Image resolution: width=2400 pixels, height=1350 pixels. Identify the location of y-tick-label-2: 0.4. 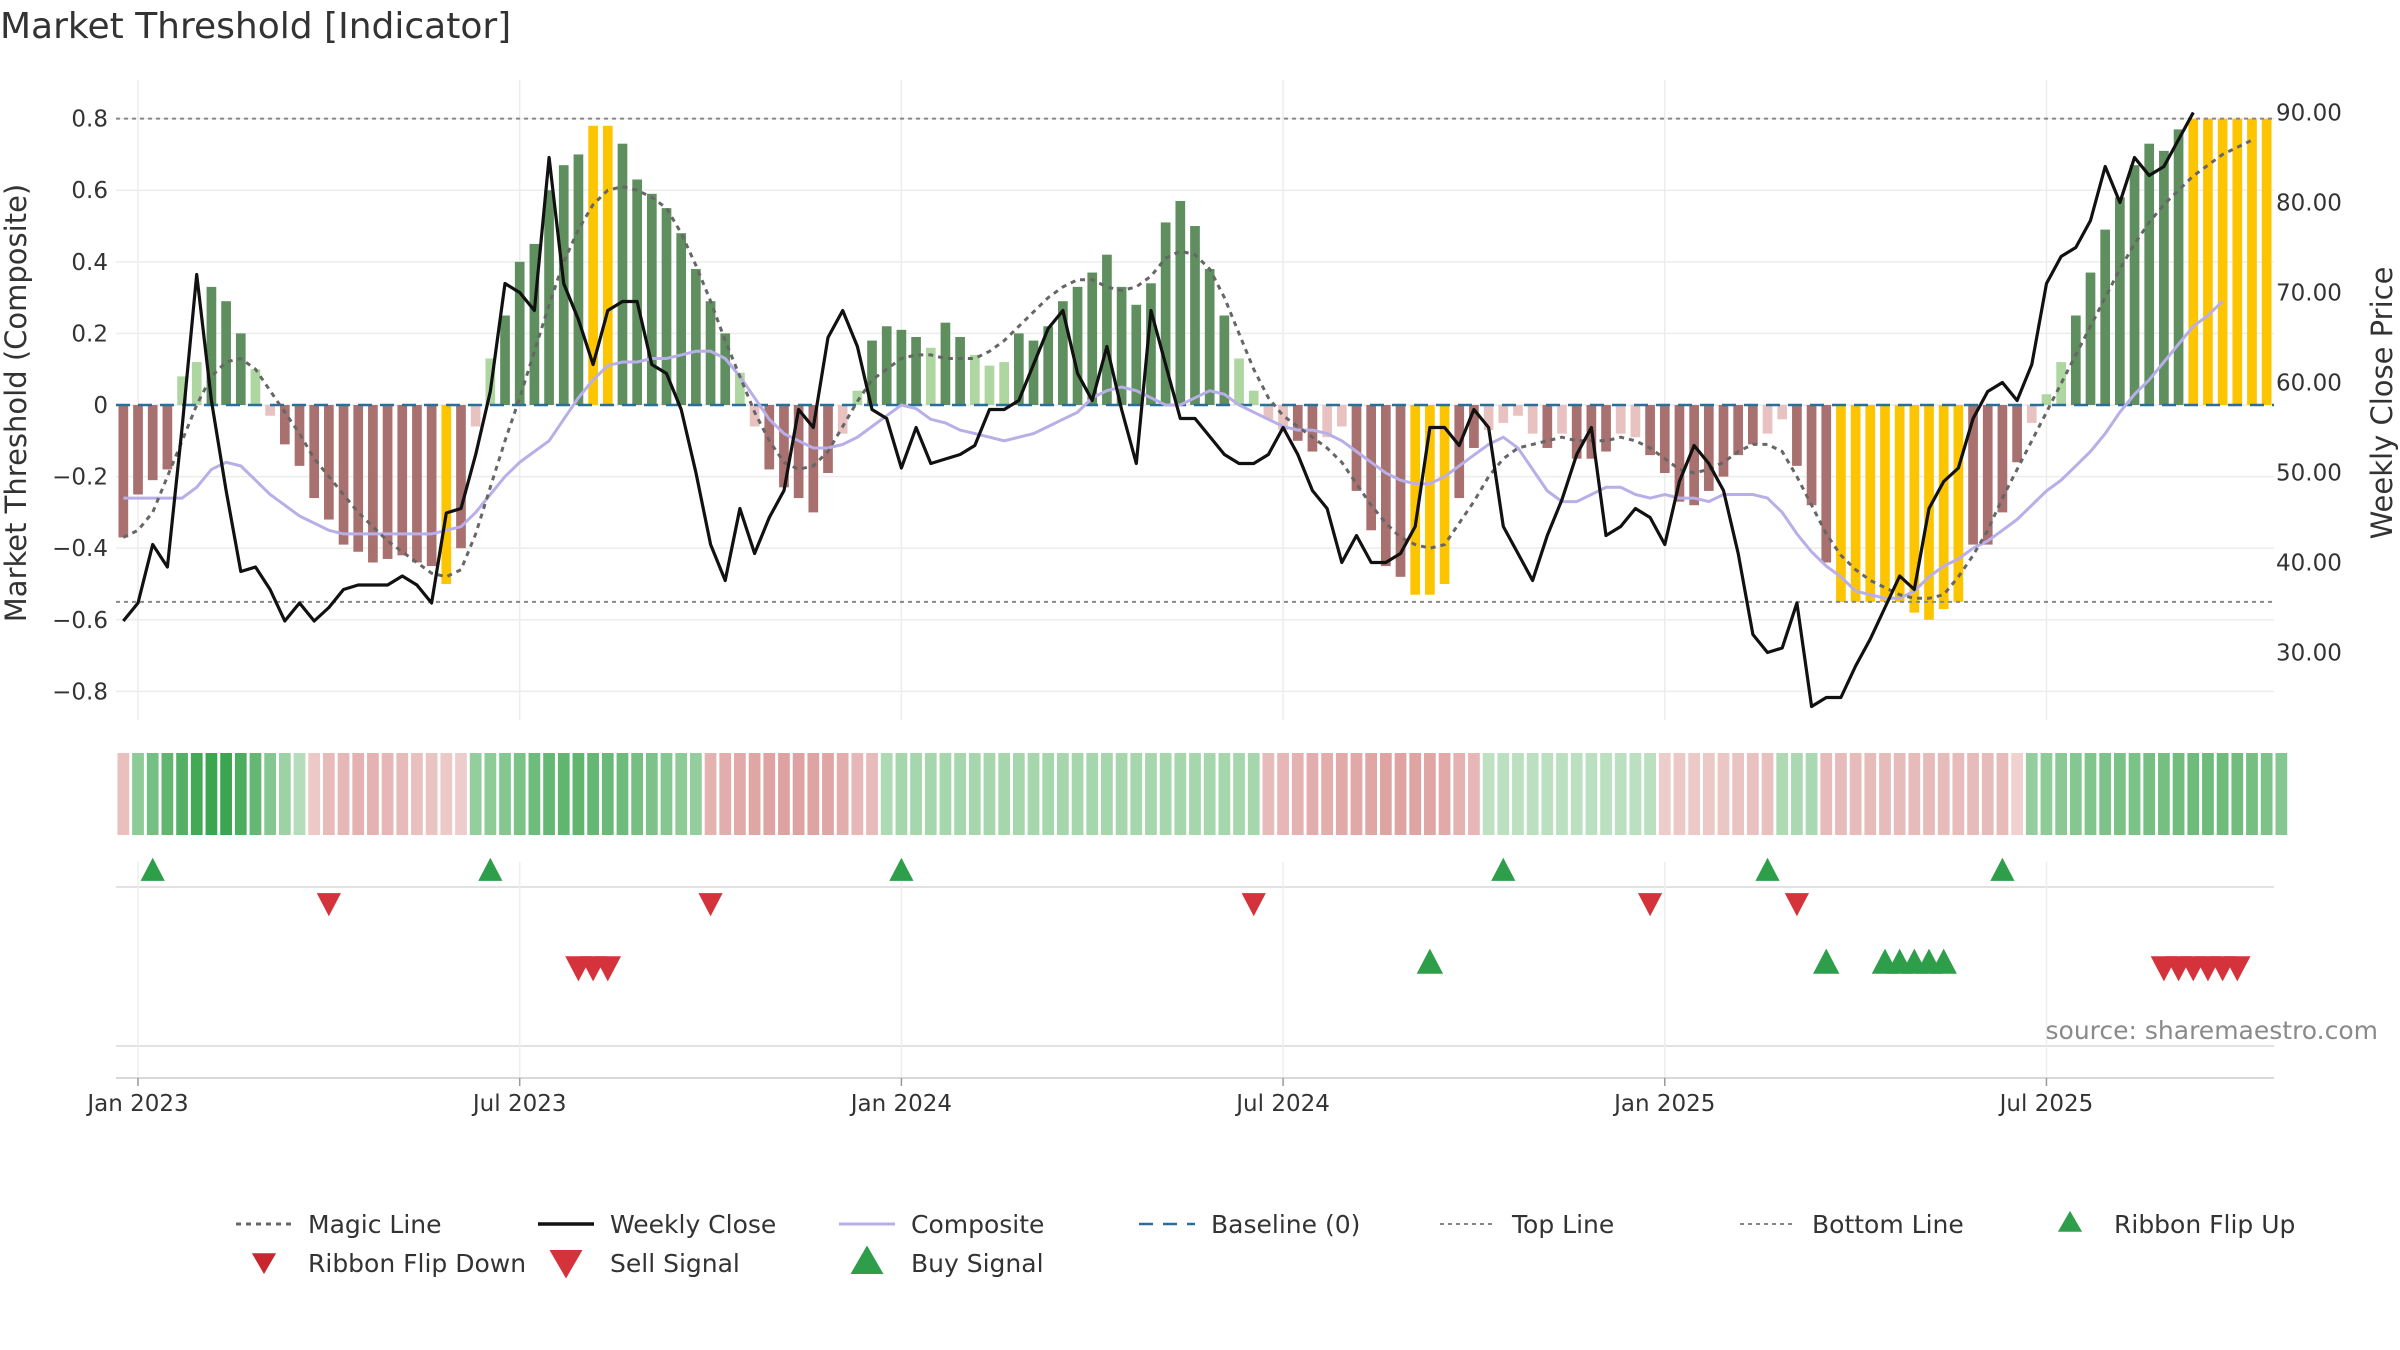
(89, 263).